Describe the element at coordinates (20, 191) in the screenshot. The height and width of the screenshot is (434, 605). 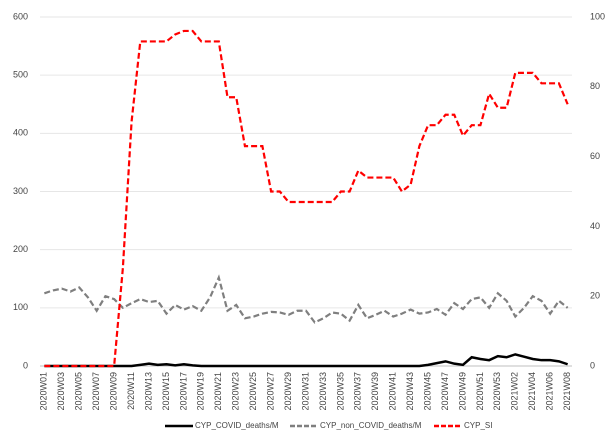
I see `y-tick-label: 300` at that location.